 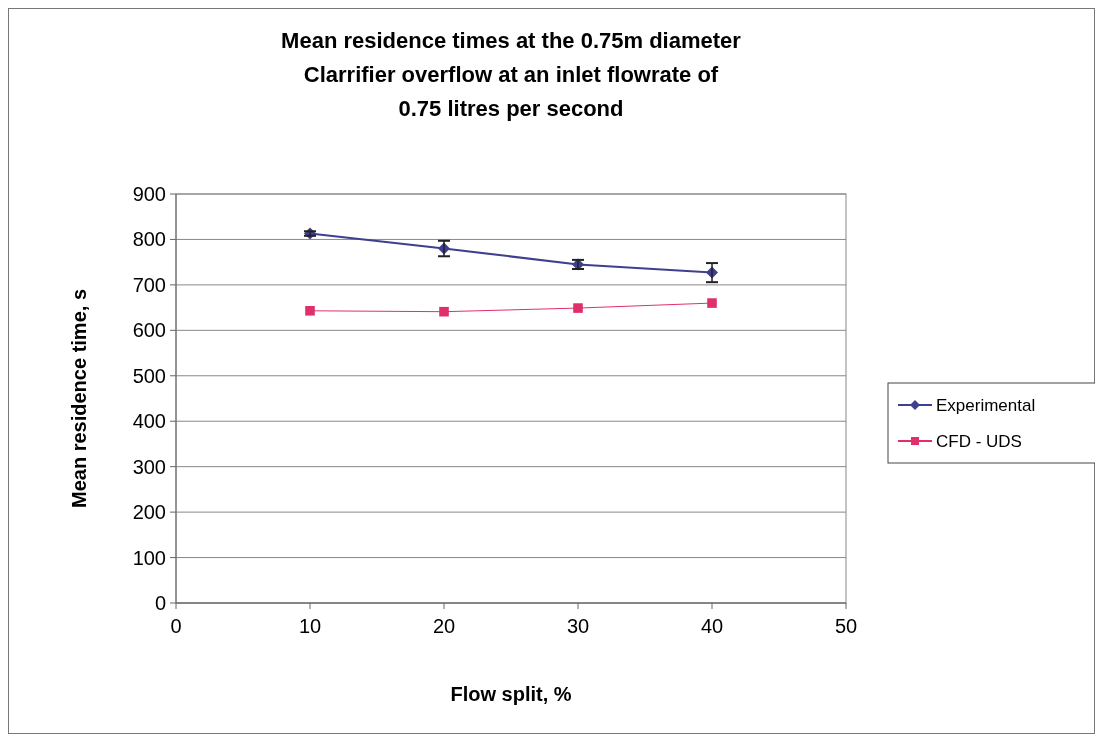 What do you see at coordinates (149, 330) in the screenshot?
I see `y-tick-label: 600` at bounding box center [149, 330].